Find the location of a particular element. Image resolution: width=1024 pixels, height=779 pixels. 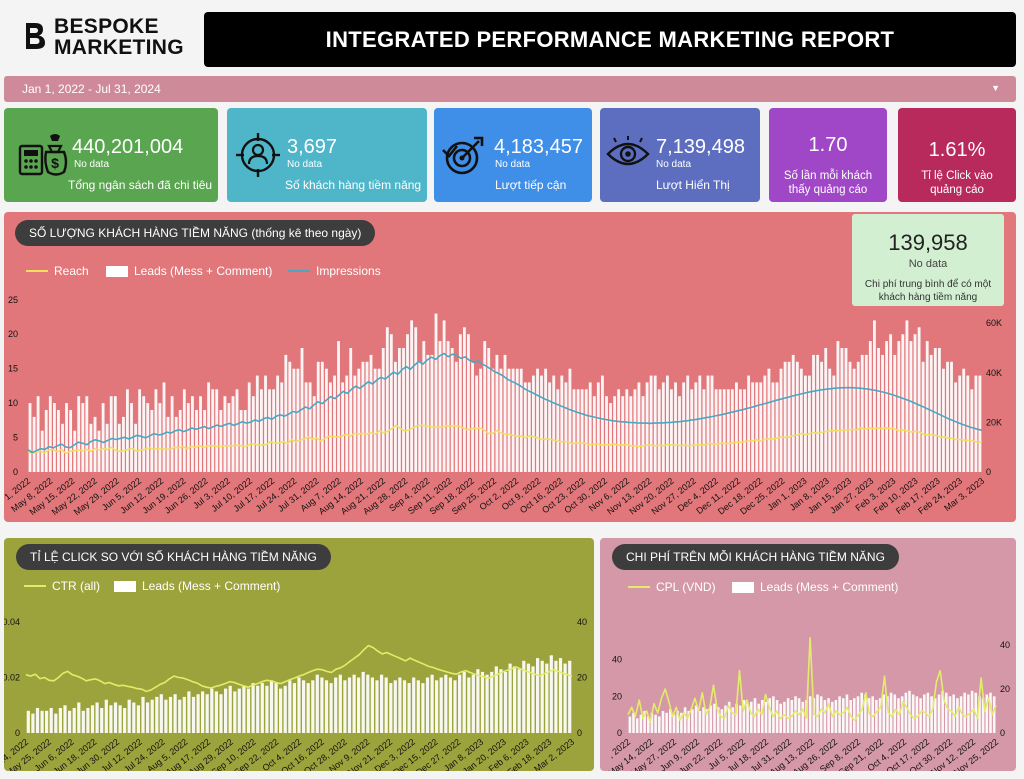

kpi-label-line: quảng cáo is located at coordinates (957, 190).